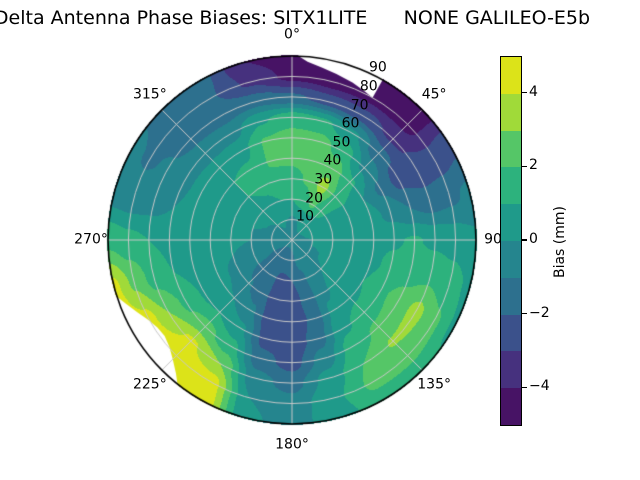  Describe the element at coordinates (149, 94) in the screenshot. I see `angle-tick-label-315: 315°` at that location.